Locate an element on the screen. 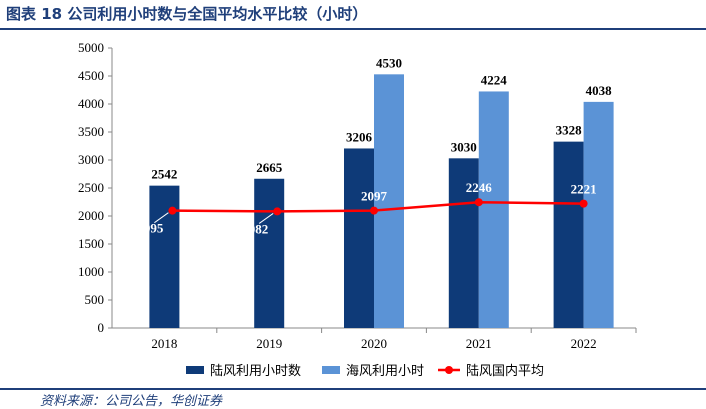 This screenshot has width=706, height=409. legend-swatch-sea is located at coordinates (331, 370).